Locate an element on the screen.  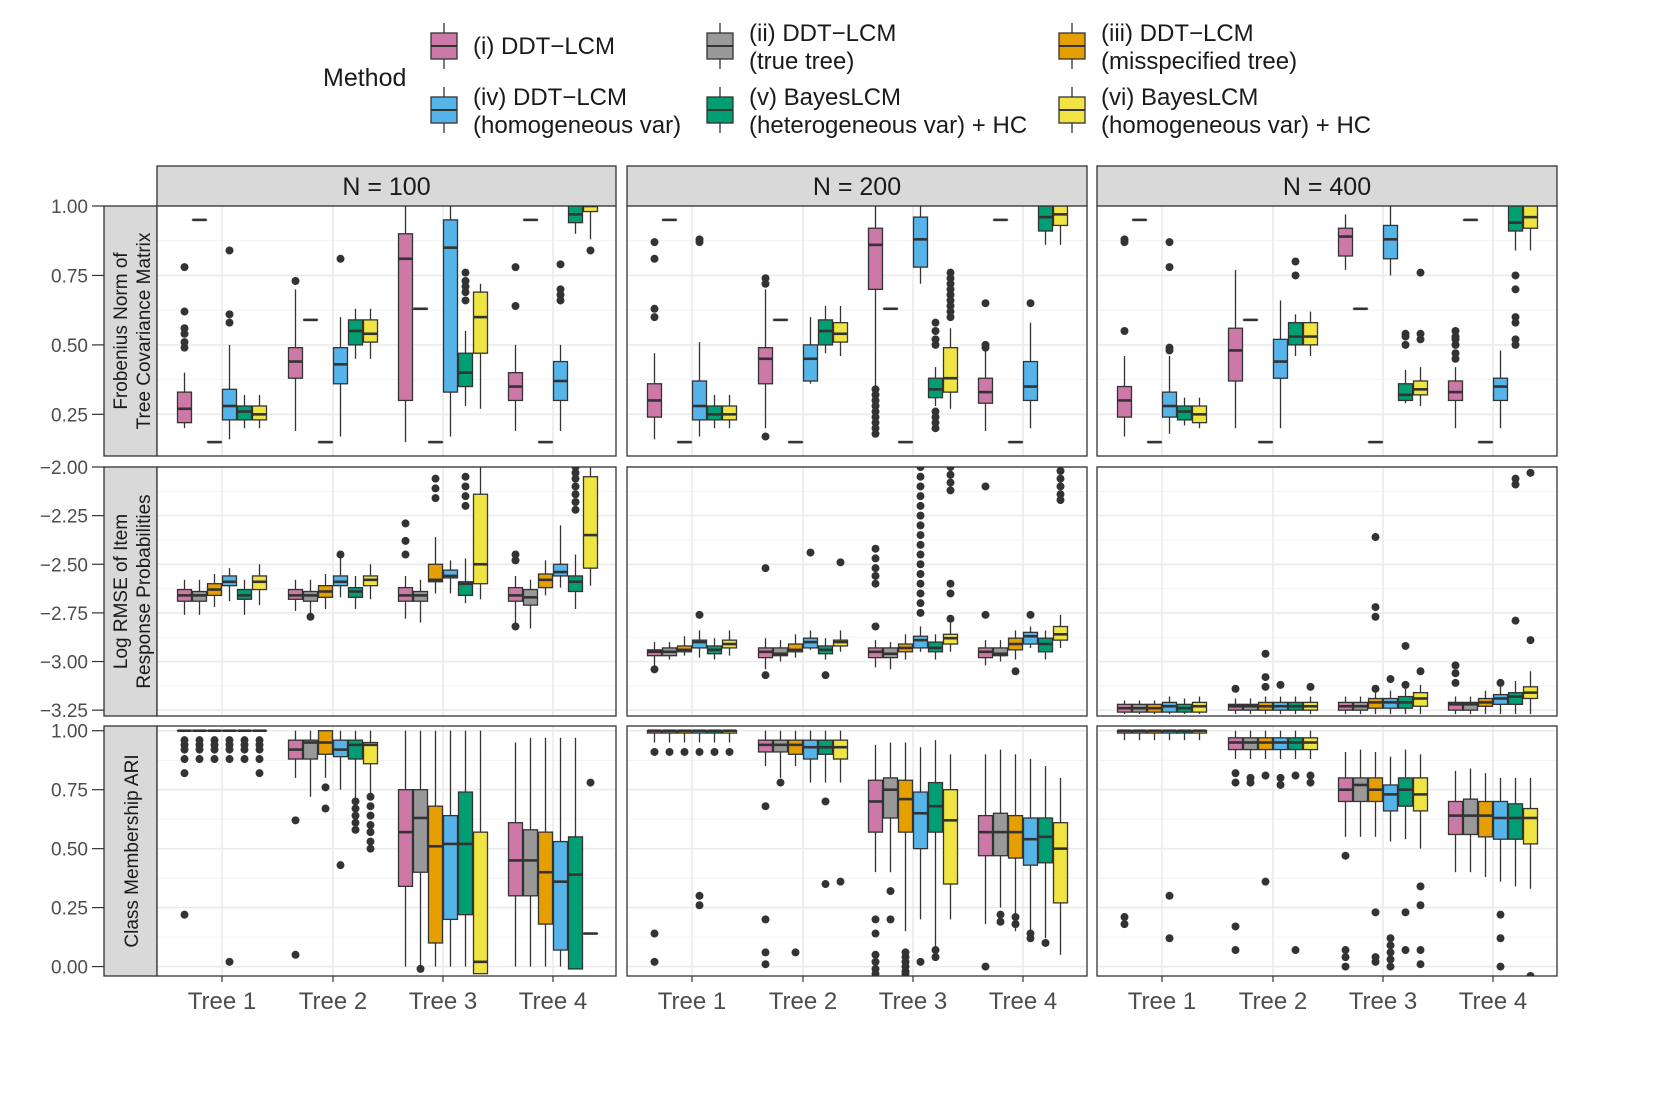
y-tick-label: 0.50 is located at coordinates (69, 346).